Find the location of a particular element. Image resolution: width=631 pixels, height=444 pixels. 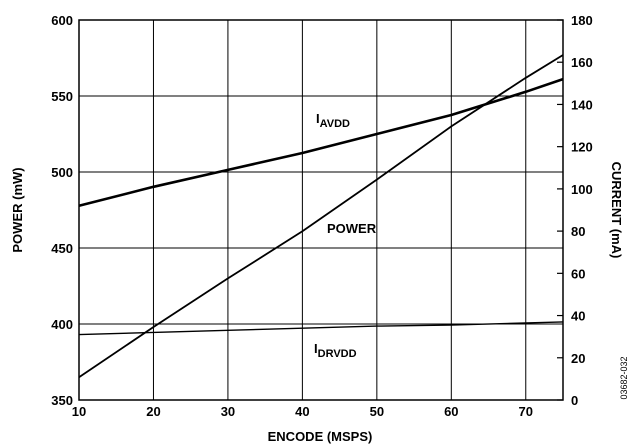

x-tick-label: 60 is located at coordinates (451, 411).